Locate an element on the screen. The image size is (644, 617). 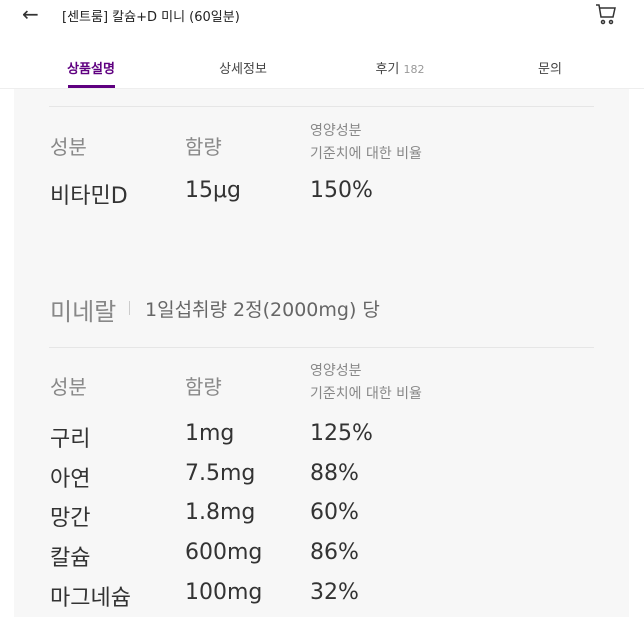
tab-inquiry: 문의 is located at coordinates (550, 67).